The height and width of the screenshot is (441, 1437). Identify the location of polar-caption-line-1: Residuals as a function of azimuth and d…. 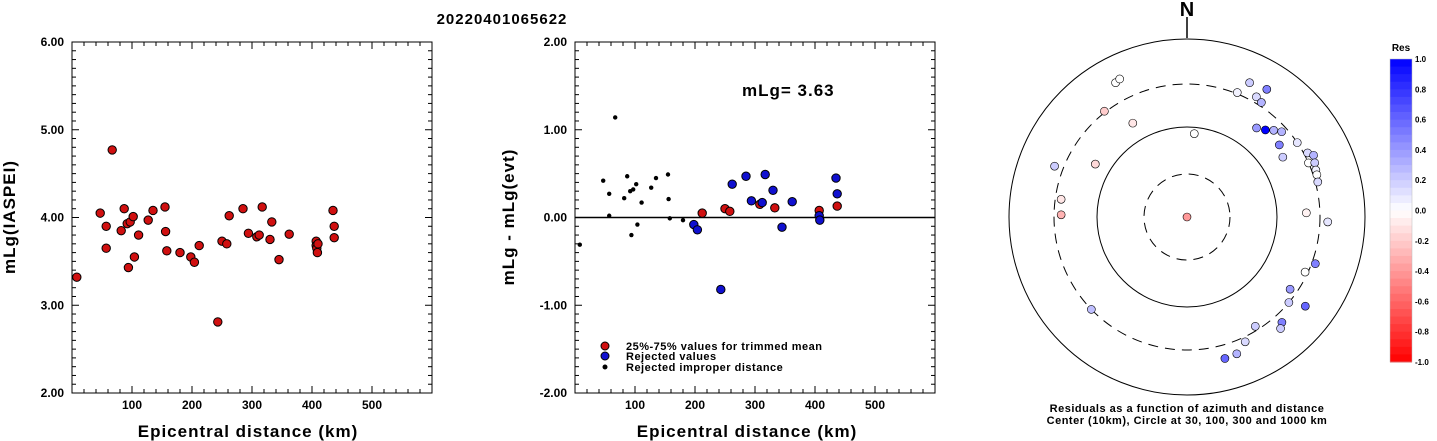
(1187, 409).